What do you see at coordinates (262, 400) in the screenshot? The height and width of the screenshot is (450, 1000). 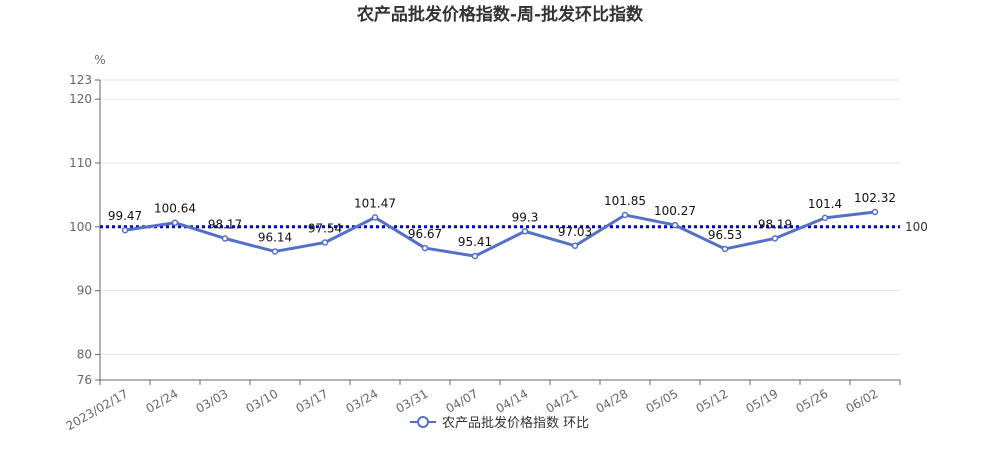 I see `x-tick-label: 03/10` at bounding box center [262, 400].